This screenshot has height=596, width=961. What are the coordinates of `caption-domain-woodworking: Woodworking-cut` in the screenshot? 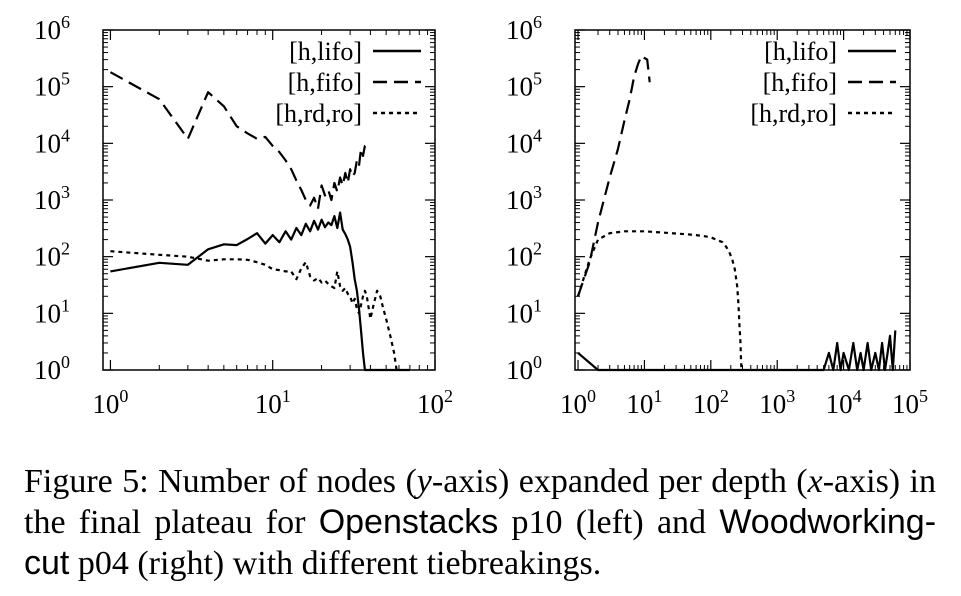 It's located at (480, 542).